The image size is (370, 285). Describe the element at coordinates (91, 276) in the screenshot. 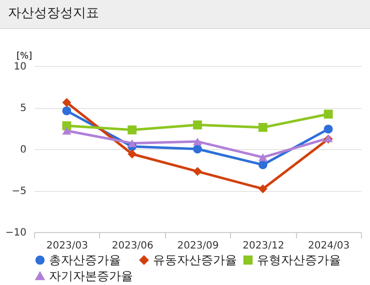

I see `legend-label: 자기자본증가율` at that location.